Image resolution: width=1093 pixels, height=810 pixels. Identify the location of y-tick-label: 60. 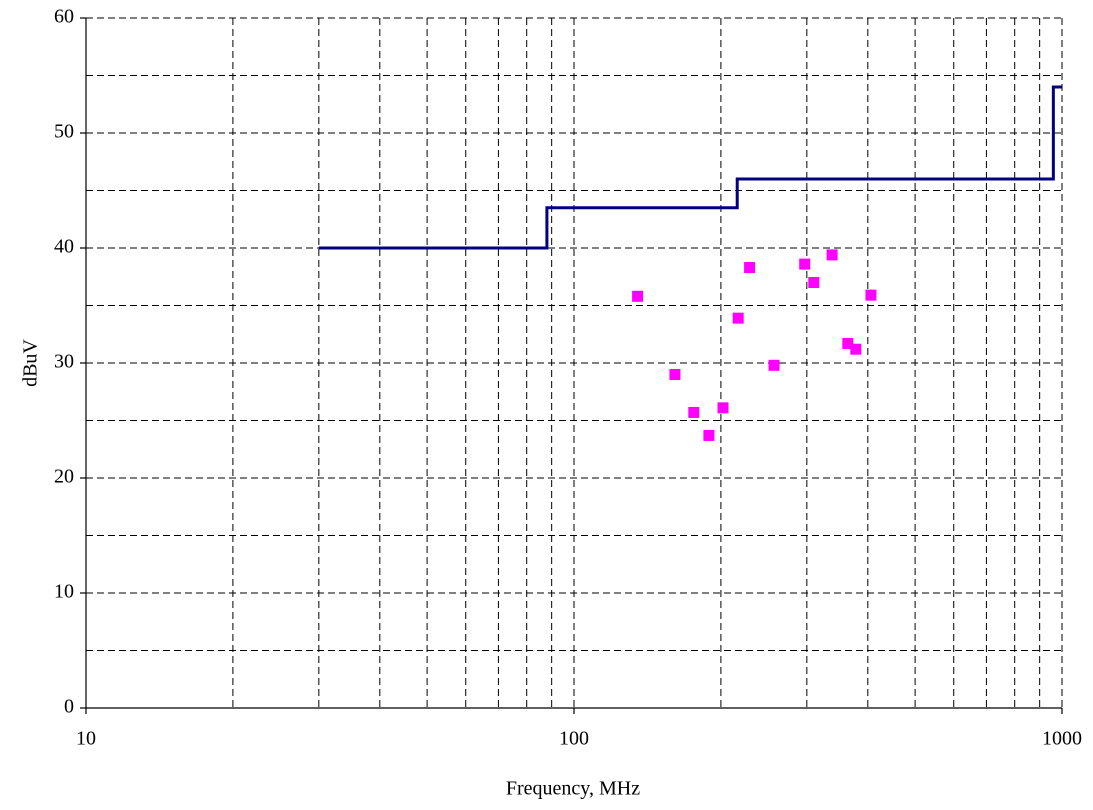
(64, 17).